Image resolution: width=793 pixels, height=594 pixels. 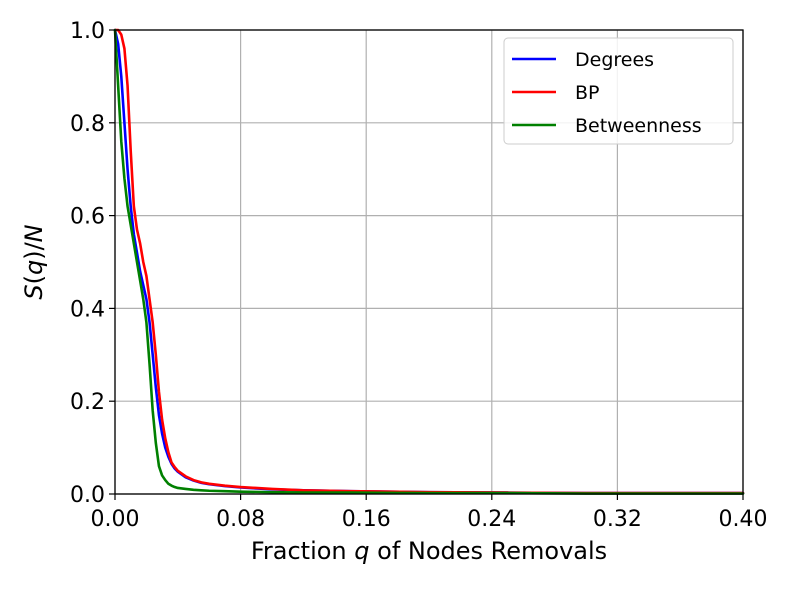 What do you see at coordinates (743, 519) in the screenshot?
I see `x-tick-label: 0.40` at bounding box center [743, 519].